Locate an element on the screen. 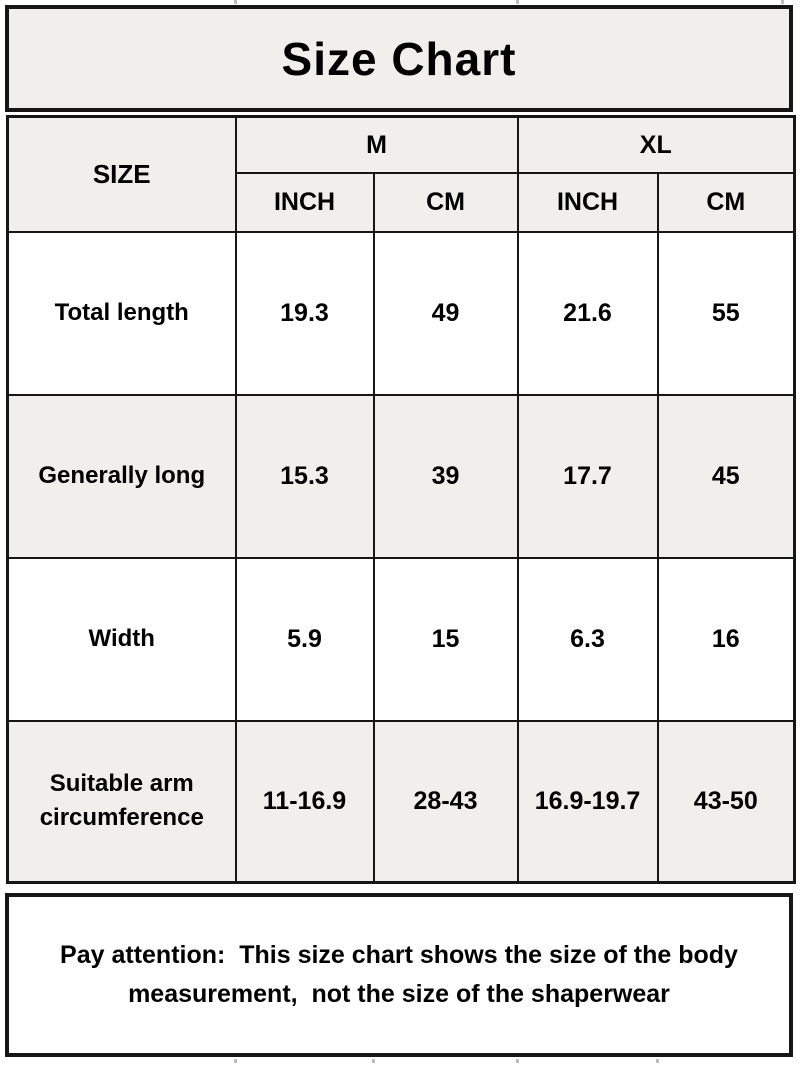 The height and width of the screenshot is (1067, 800). cell-value: 49 is located at coordinates (445, 314).